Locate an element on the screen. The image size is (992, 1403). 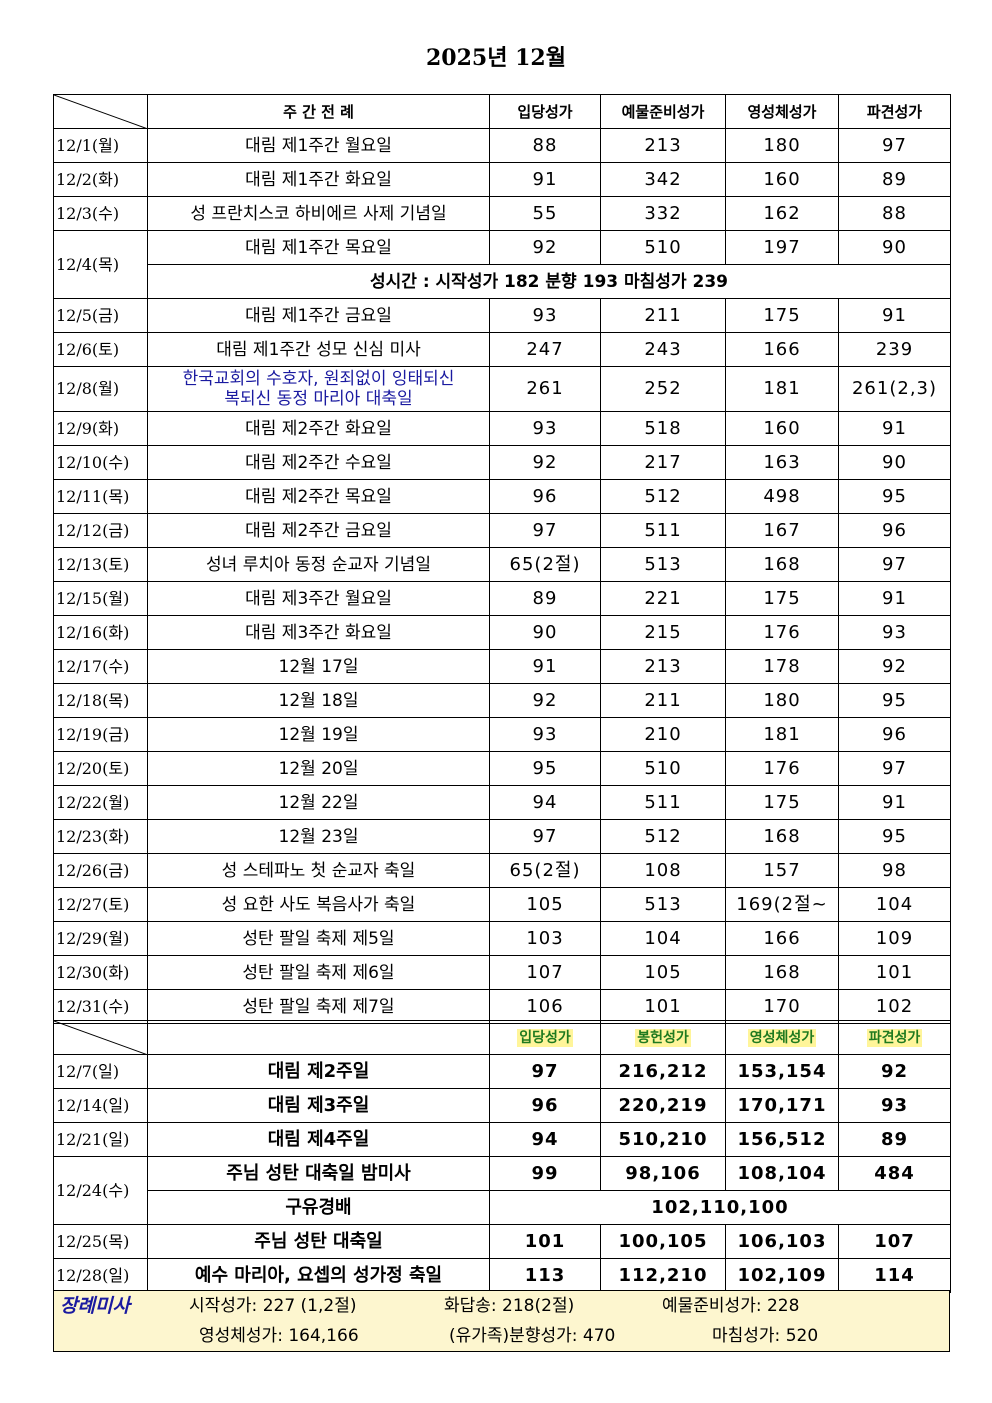
row: 12/17(수) 12월 17일 91 213 178 92 is located at coordinates (502, 666).